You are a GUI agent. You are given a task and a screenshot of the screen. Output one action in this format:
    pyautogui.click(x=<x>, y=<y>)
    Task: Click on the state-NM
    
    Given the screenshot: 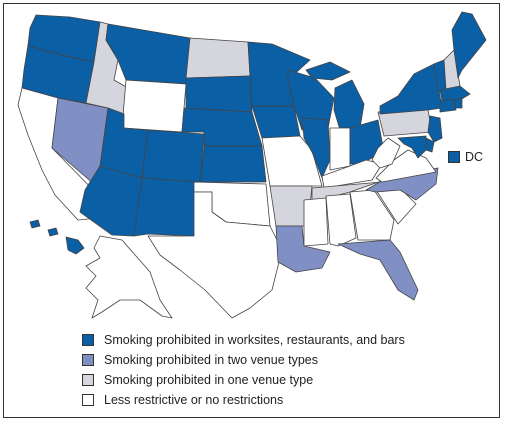 What is the action you would take?
    pyautogui.click(x=167, y=207)
    